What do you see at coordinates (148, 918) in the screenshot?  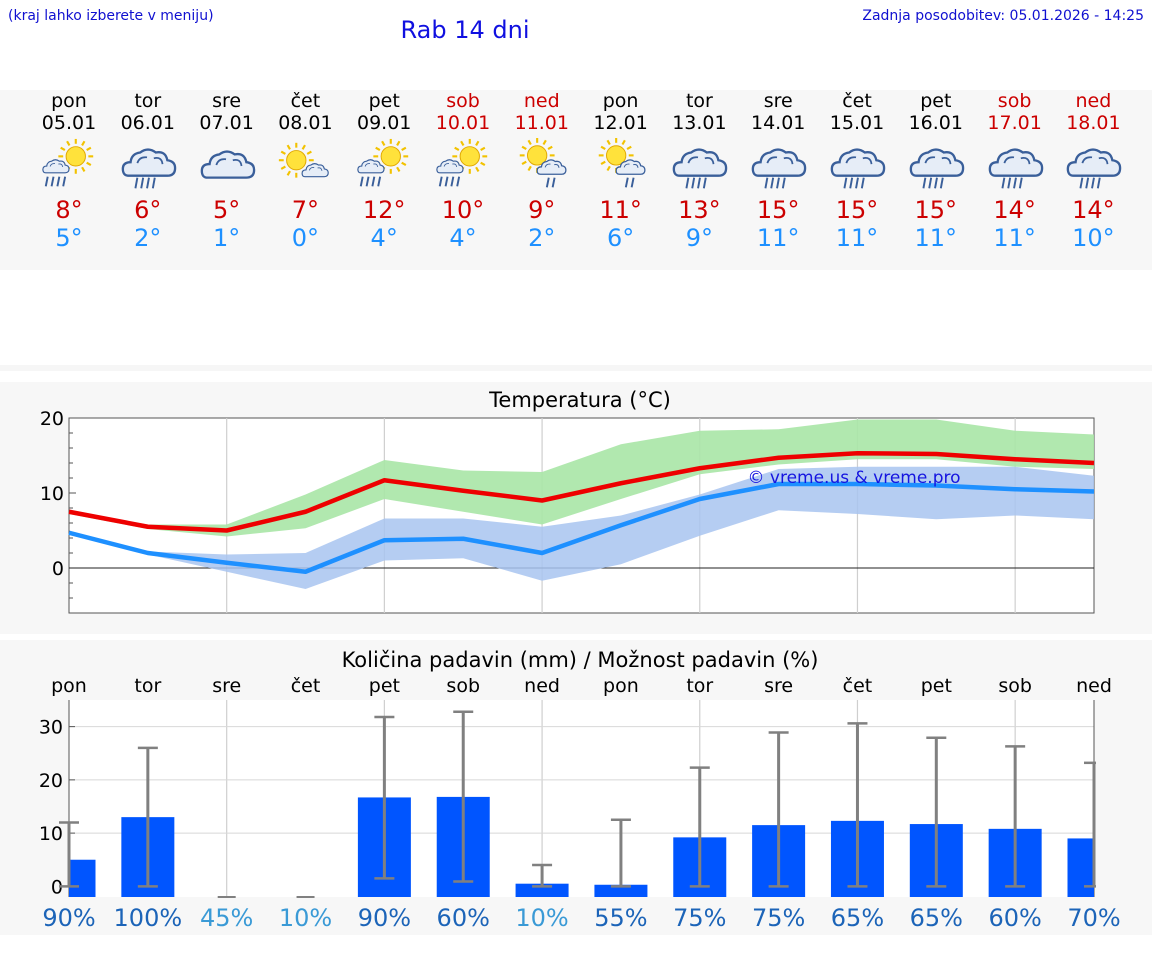 I see `precipitation-probability: 100%` at bounding box center [148, 918].